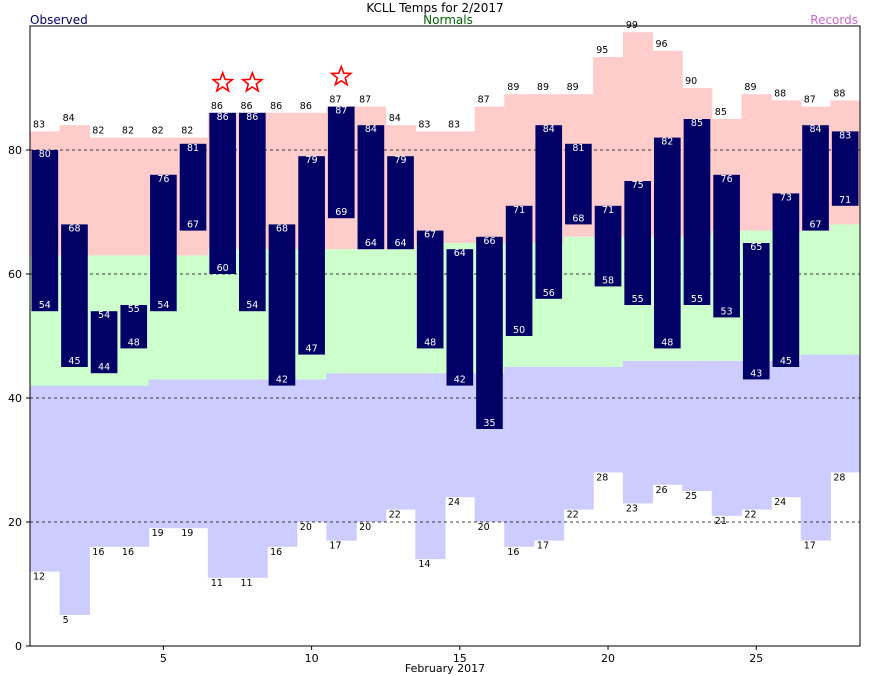 The width and height of the screenshot is (870, 676). Describe the element at coordinates (163, 658) in the screenshot. I see `x-tick-label: 5` at that location.